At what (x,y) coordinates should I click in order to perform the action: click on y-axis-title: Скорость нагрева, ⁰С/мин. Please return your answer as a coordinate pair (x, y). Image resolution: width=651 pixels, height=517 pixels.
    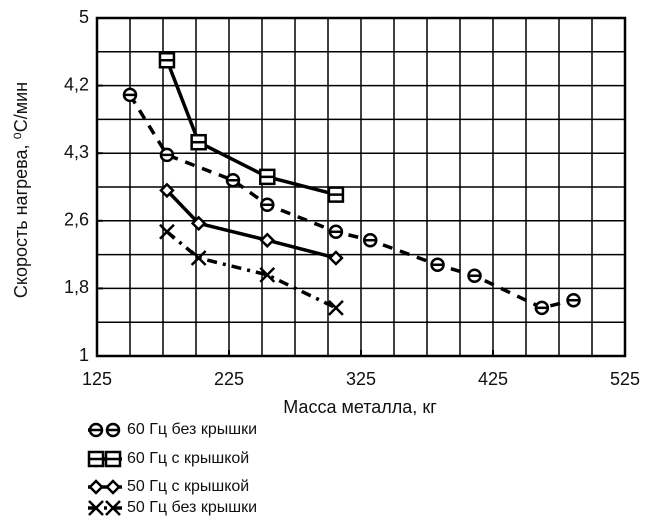
    Looking at the image, I should click on (21, 190).